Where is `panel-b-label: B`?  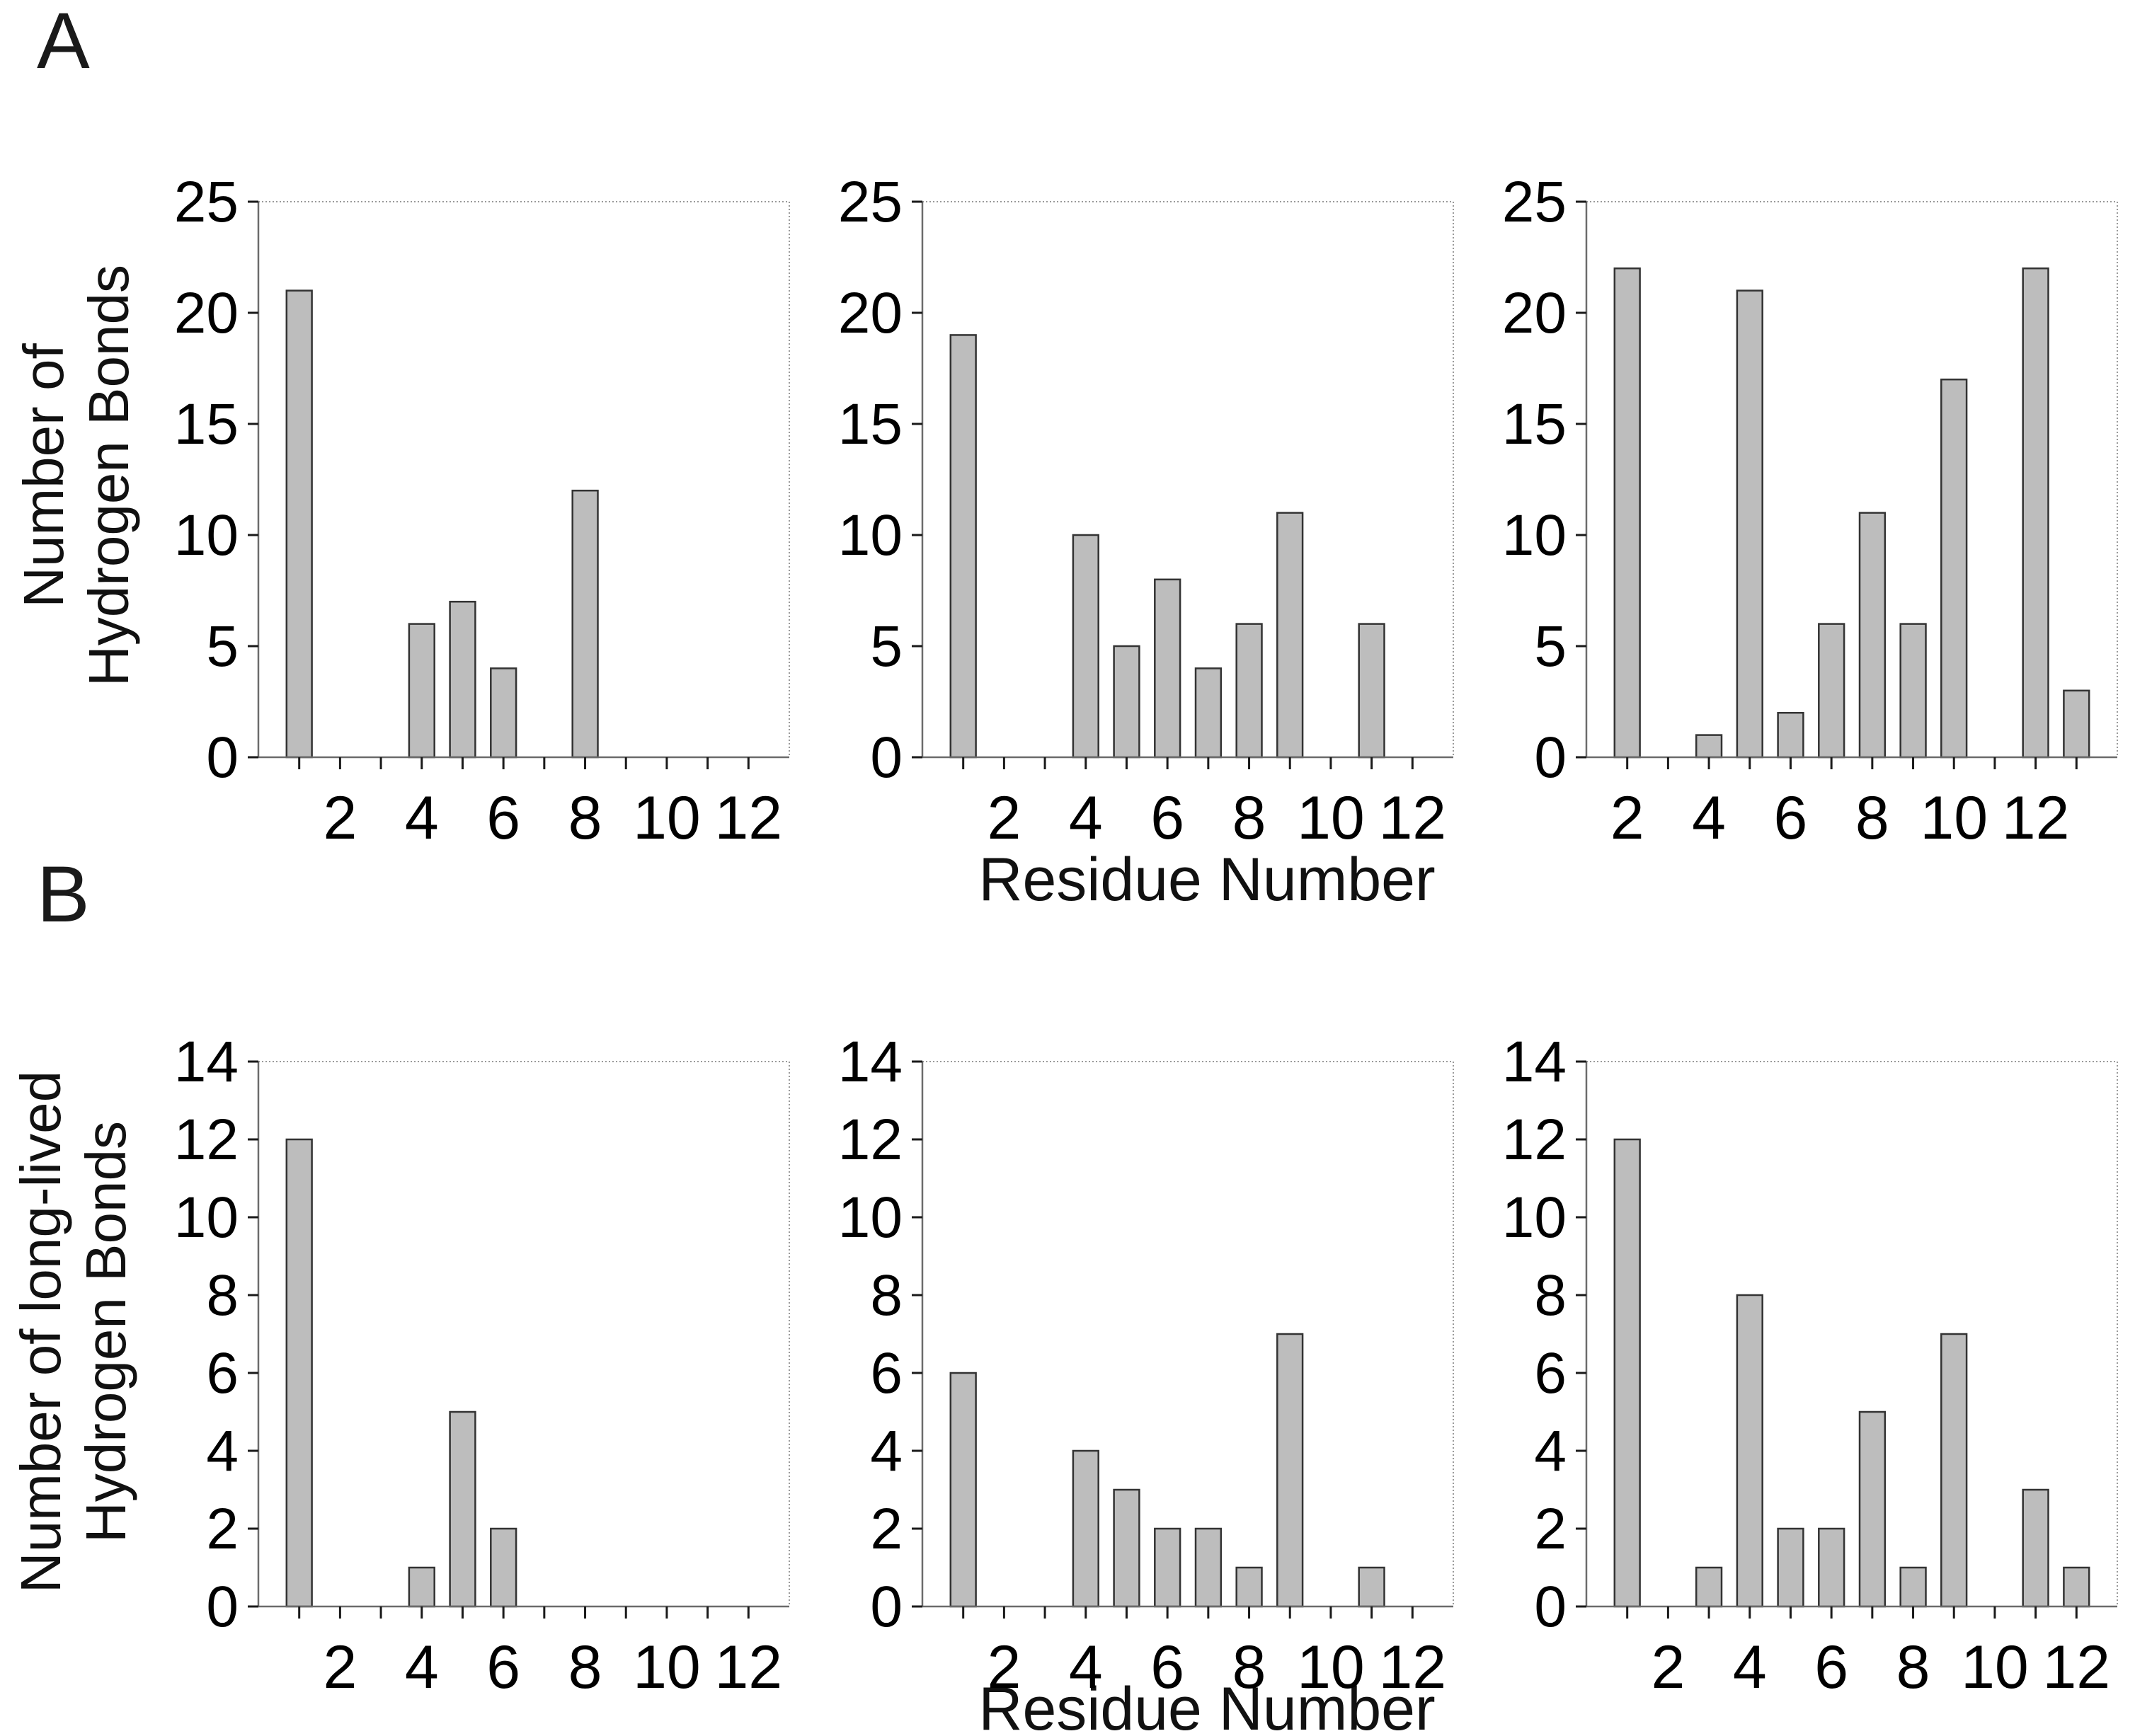 panel-b-label: B is located at coordinates (63, 894).